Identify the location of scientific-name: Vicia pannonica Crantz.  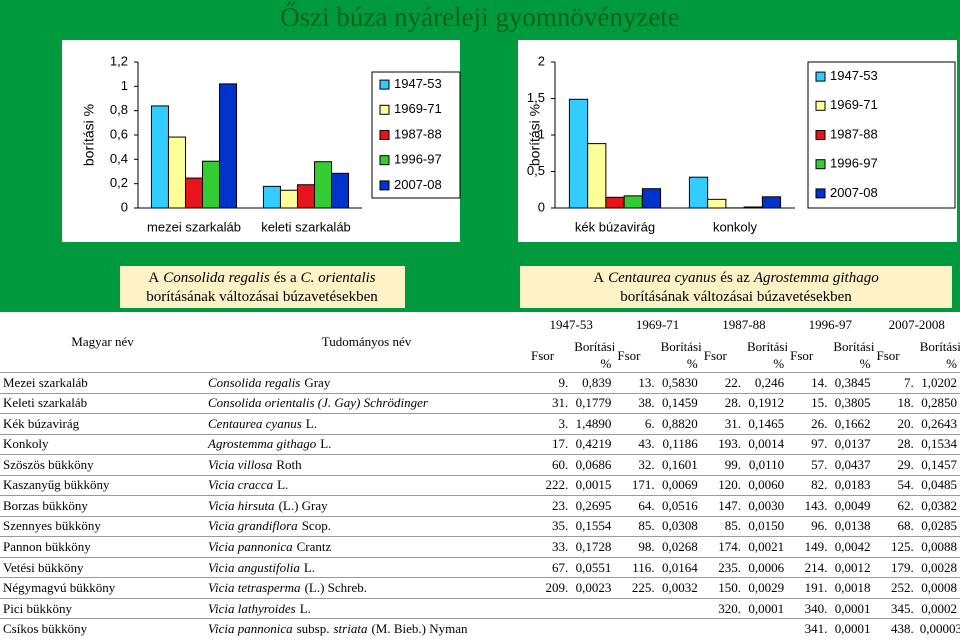
(366, 547).